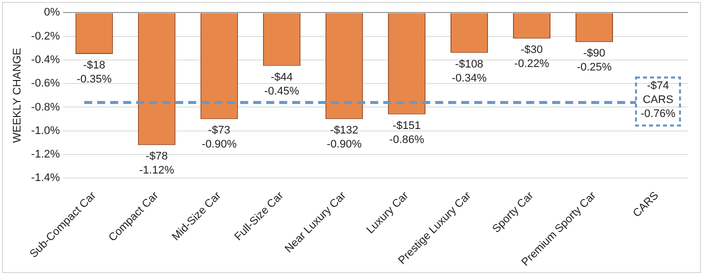 This screenshot has height=275, width=703. I want to click on y-tick-label: -1.2%, so click(45, 154).